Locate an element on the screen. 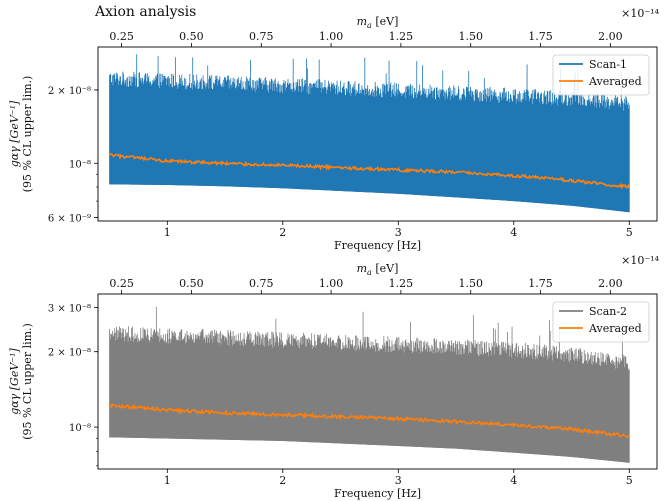  y-tick-label: 3 × 10⁻⁸ is located at coordinates (69, 309).